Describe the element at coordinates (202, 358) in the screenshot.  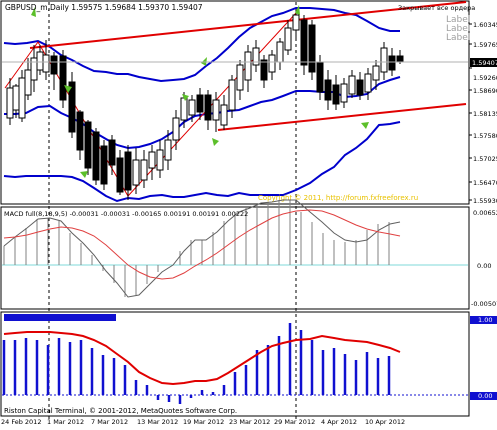
I see `indicator-signal-line` at that location.